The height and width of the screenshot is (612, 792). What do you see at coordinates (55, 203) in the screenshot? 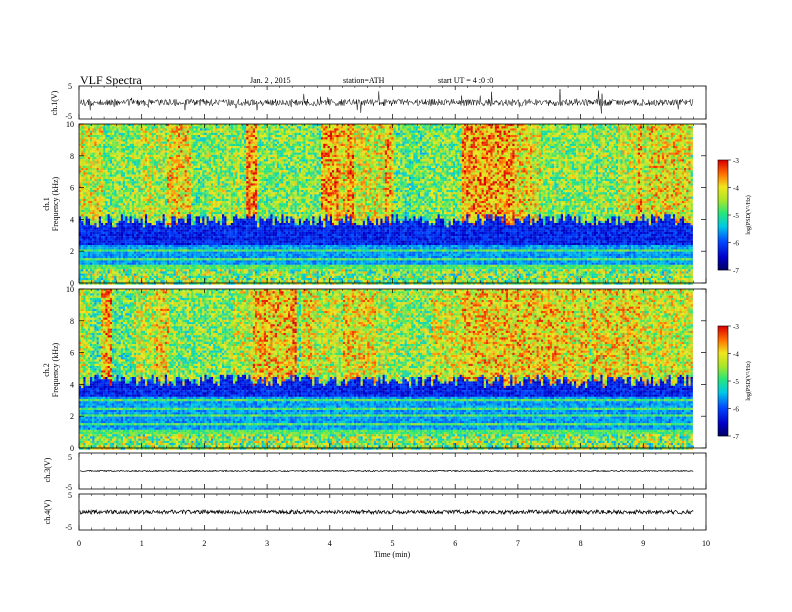
I see `ch1-frequency-ylabel: Frequency (kHz)` at bounding box center [55, 203].